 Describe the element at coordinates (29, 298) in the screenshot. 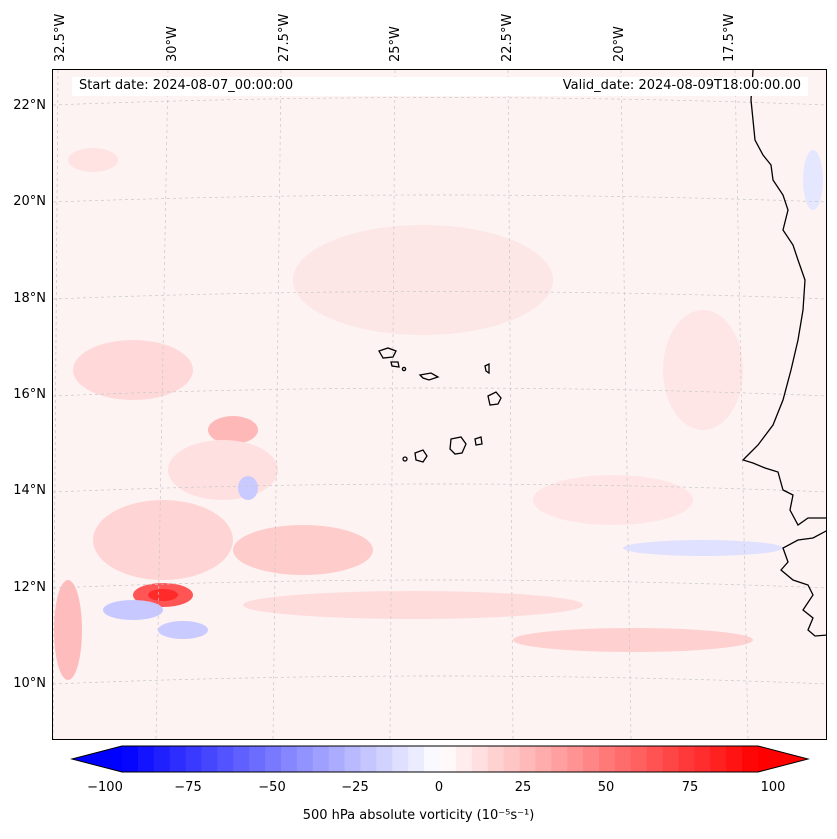

I see `lat-label-18n: 18°N` at that location.